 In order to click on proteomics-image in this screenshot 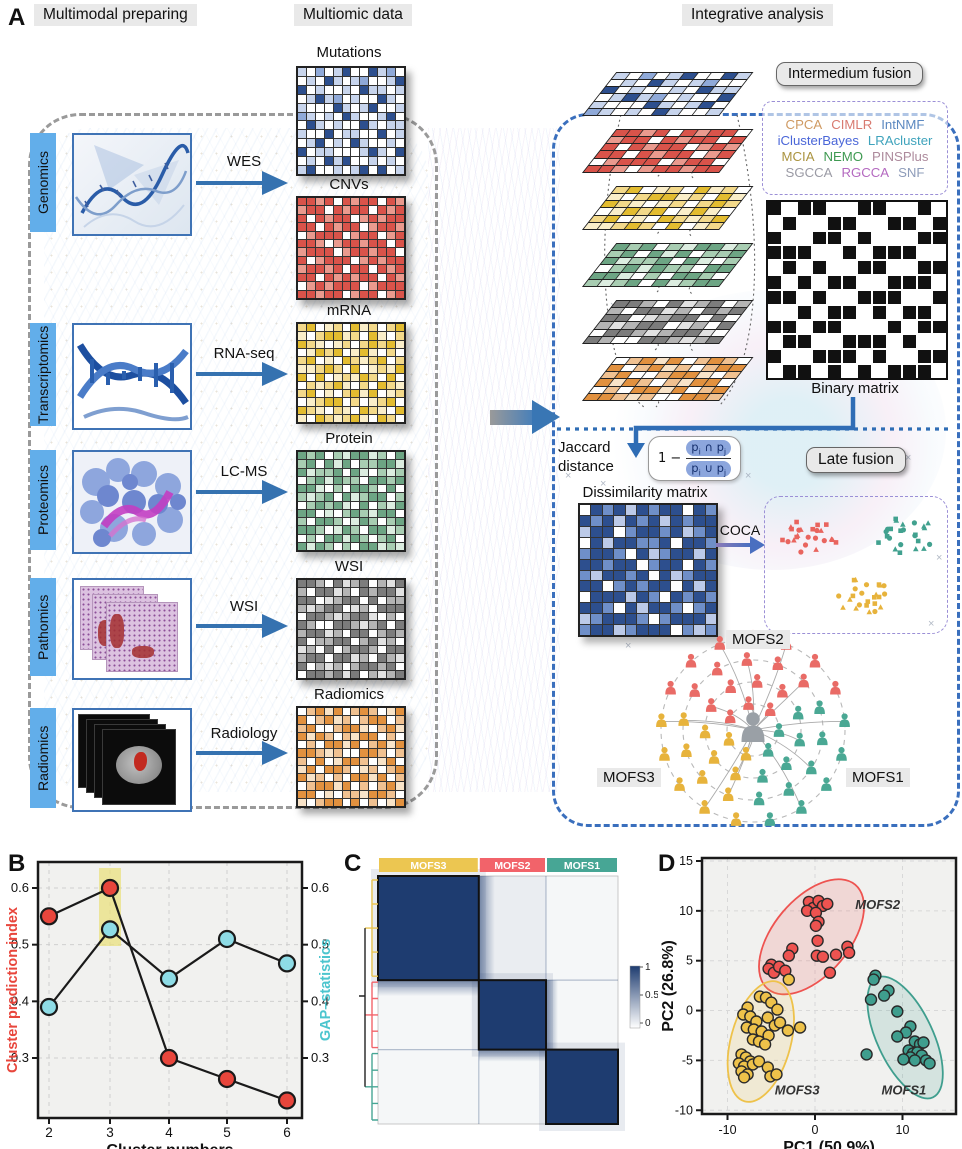, I will do `click(132, 502)`.